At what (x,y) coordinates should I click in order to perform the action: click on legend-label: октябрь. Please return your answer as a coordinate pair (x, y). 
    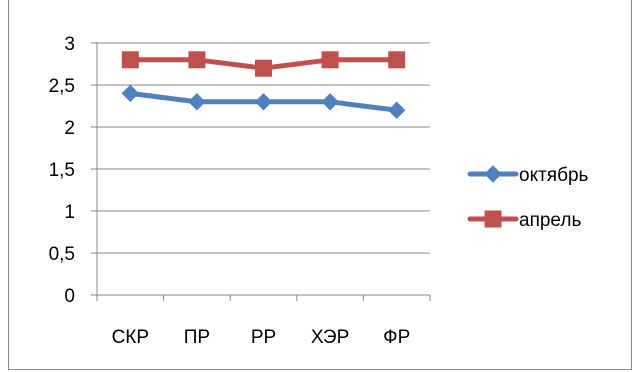
    Looking at the image, I should click on (554, 175).